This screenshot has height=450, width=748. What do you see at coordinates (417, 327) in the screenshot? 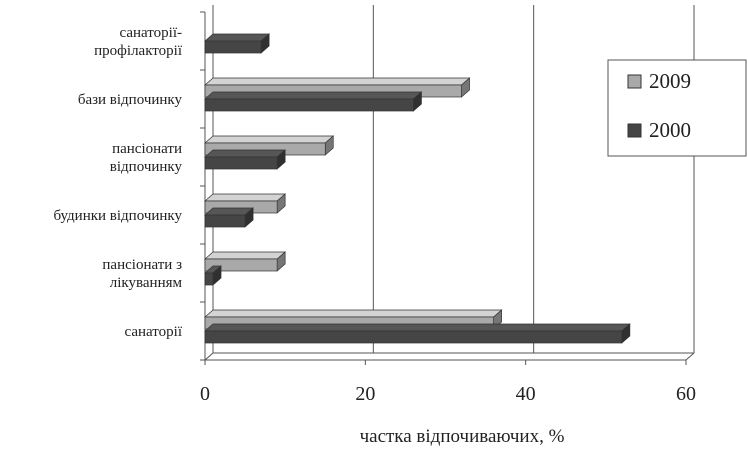
I see `bar-2000-5-top` at bounding box center [417, 327].